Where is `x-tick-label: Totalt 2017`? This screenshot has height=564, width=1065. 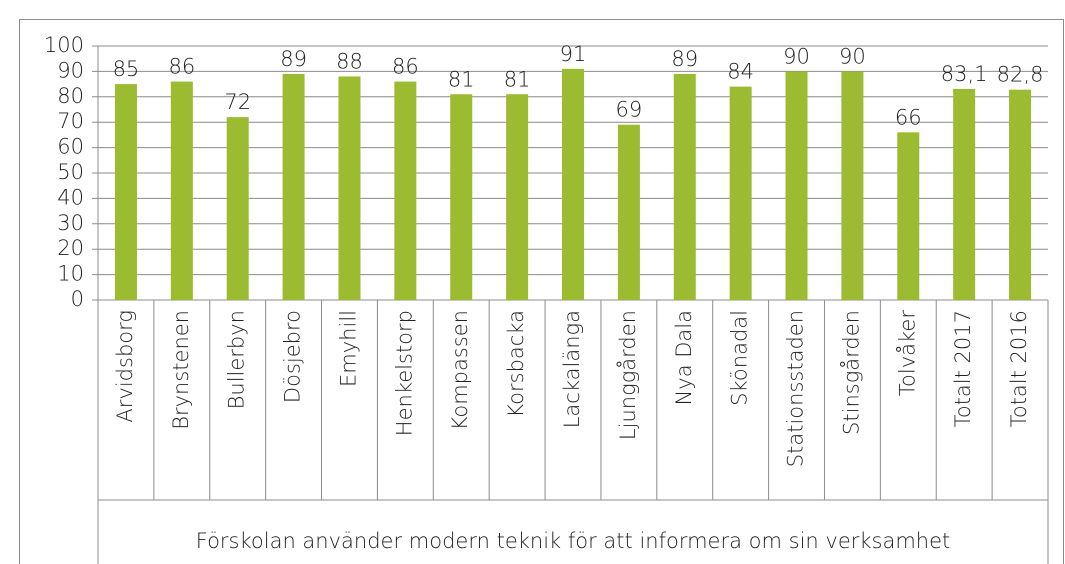 x-tick-label: Totalt 2017 is located at coordinates (963, 368).